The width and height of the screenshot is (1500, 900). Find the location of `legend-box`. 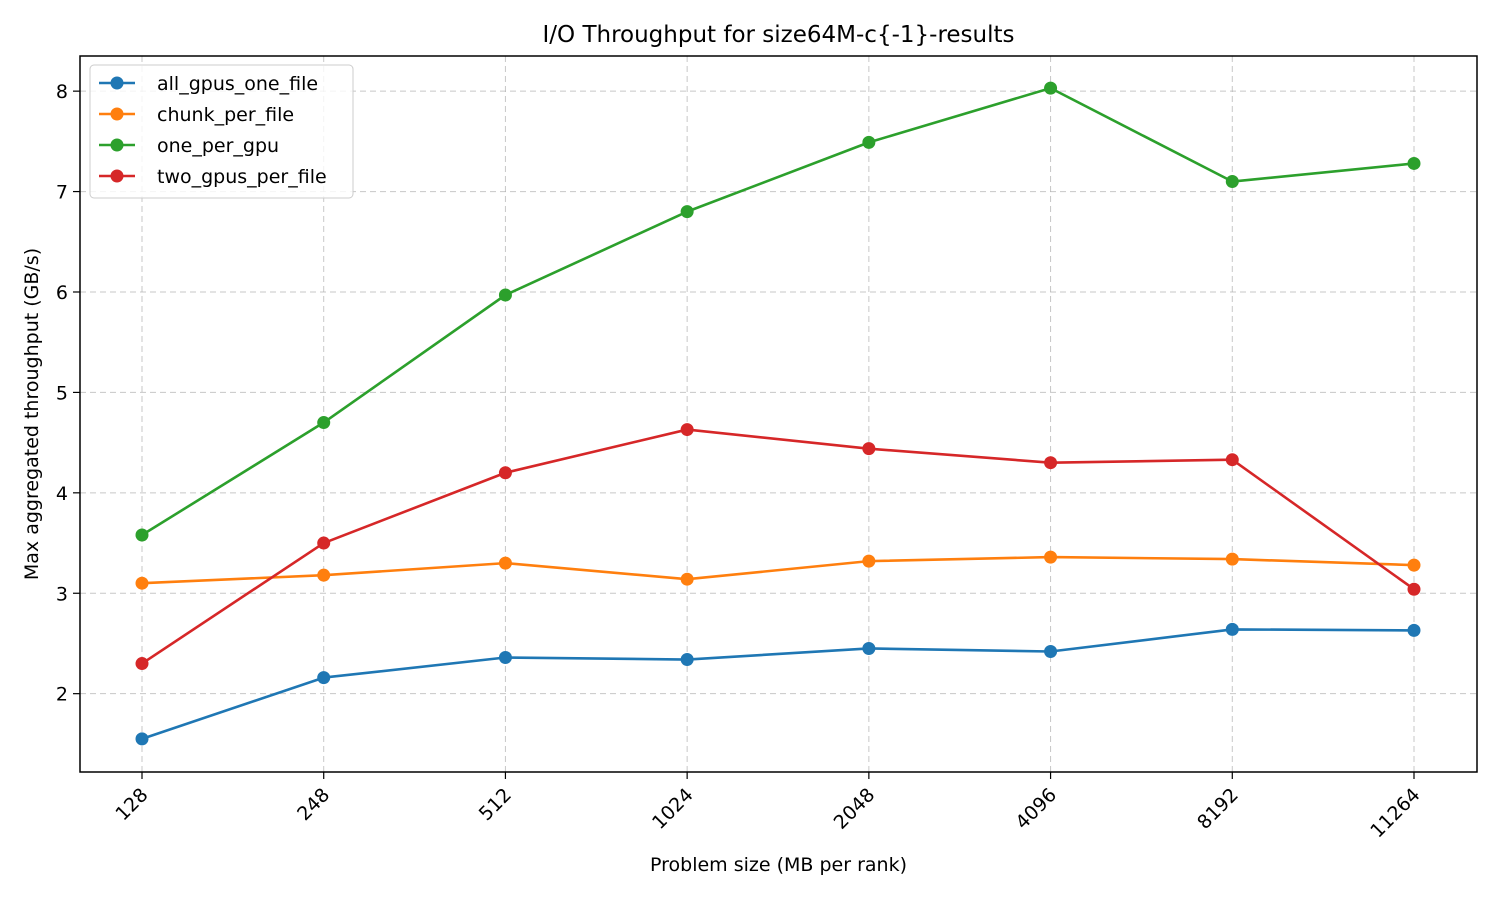

legend-box is located at coordinates (221, 131).